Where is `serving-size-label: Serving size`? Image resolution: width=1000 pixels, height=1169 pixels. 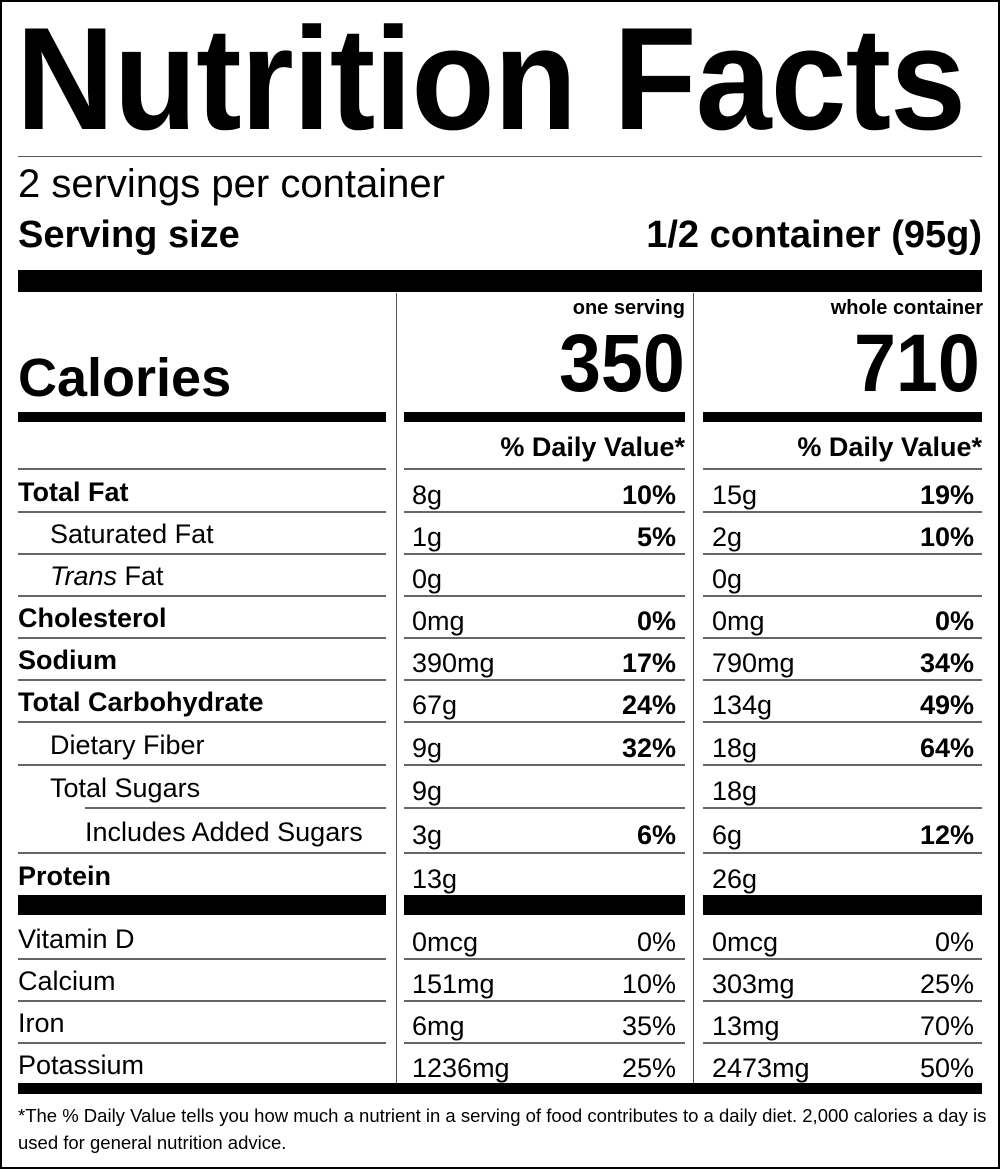 serving-size-label: Serving size is located at coordinates (129, 235).